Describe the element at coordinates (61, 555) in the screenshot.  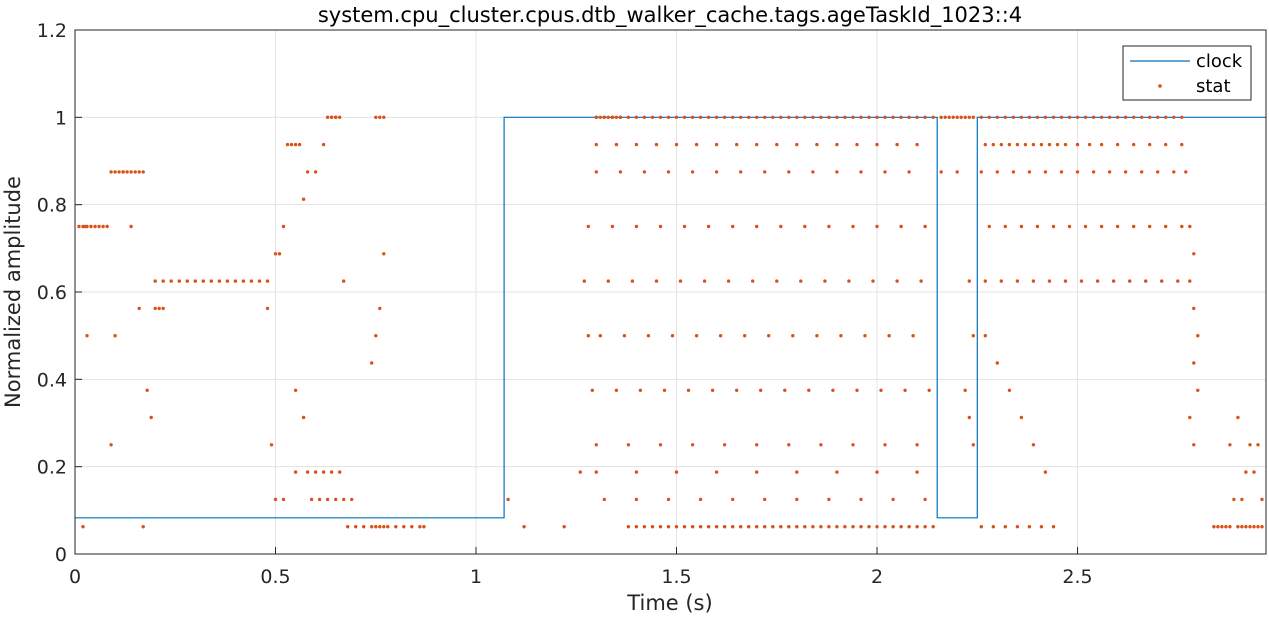
I see `y-tick-label: 0` at that location.